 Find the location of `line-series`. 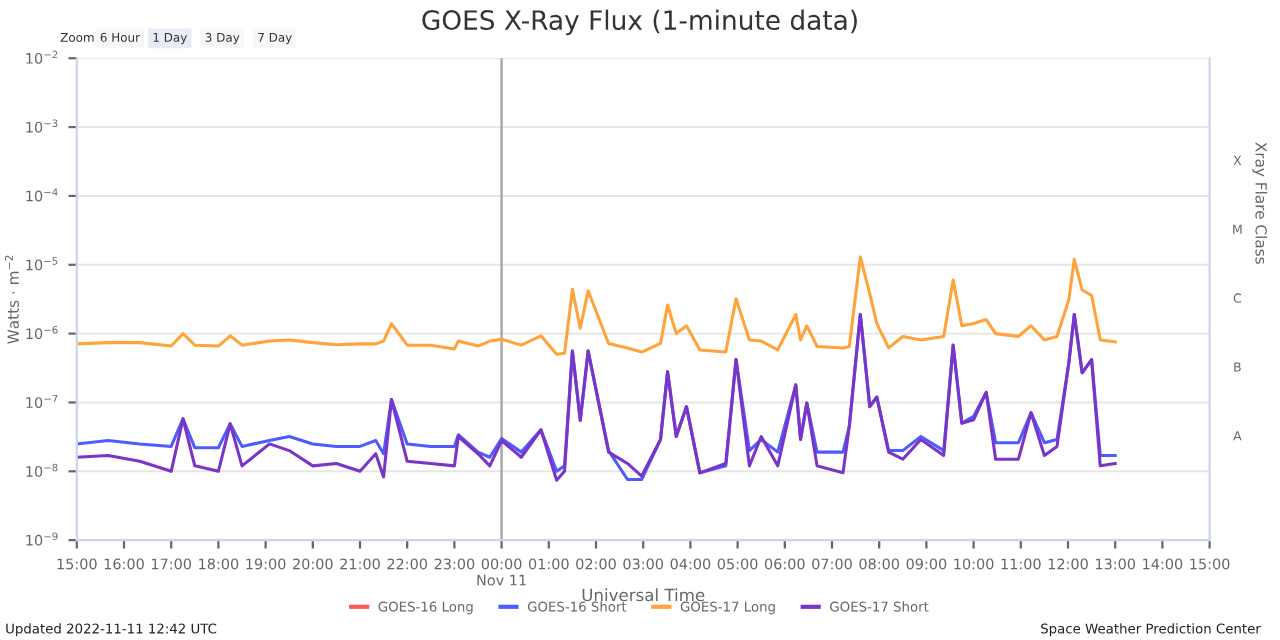

line-series is located at coordinates (596, 305).